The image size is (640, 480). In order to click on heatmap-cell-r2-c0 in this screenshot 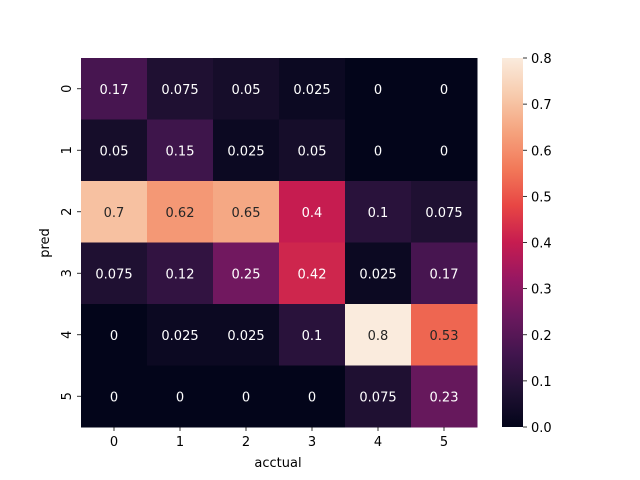, I will do `click(114, 212)`.